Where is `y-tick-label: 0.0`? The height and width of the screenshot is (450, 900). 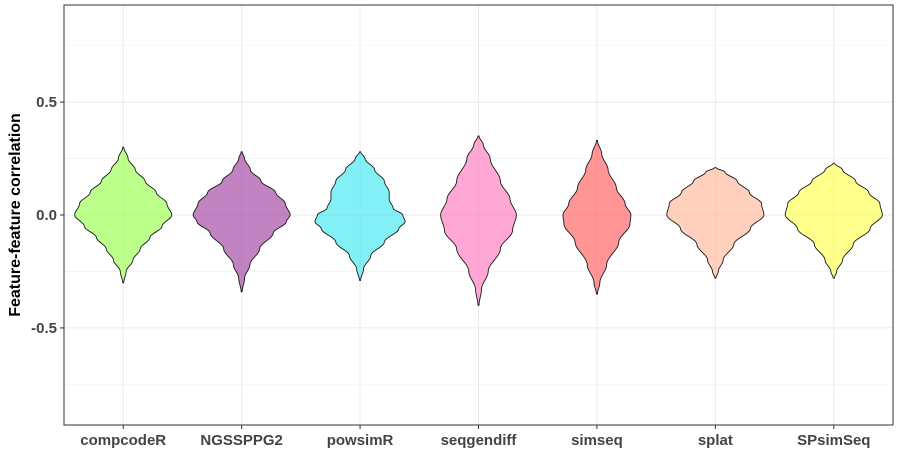
y-tick-label: 0.0 is located at coordinates (46, 215).